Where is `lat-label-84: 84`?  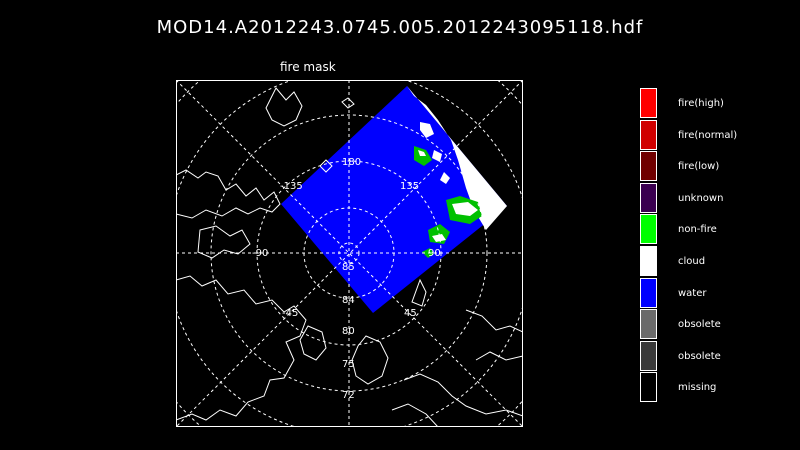
lat-label-84: 84 is located at coordinates (348, 300).